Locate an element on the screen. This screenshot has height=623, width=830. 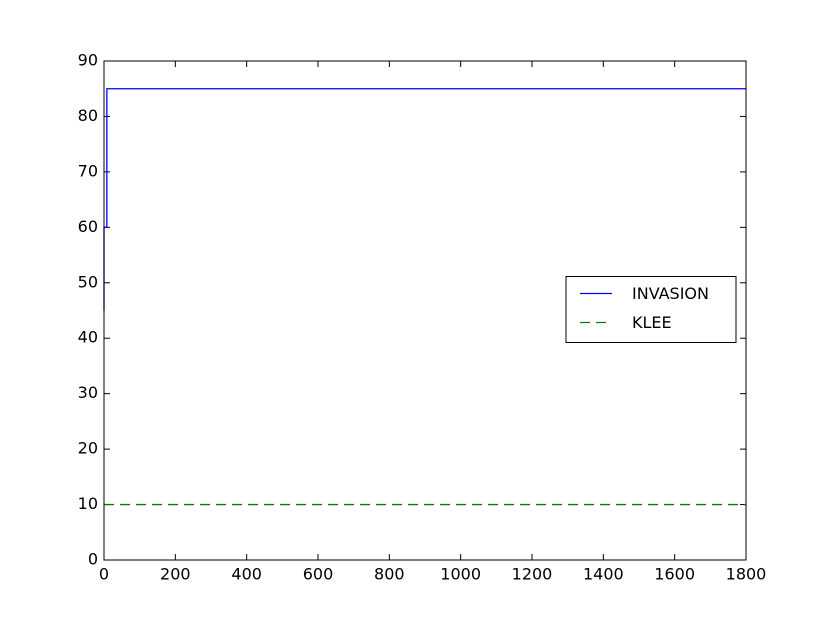
y-tick-label: 70 is located at coordinates (88, 170).